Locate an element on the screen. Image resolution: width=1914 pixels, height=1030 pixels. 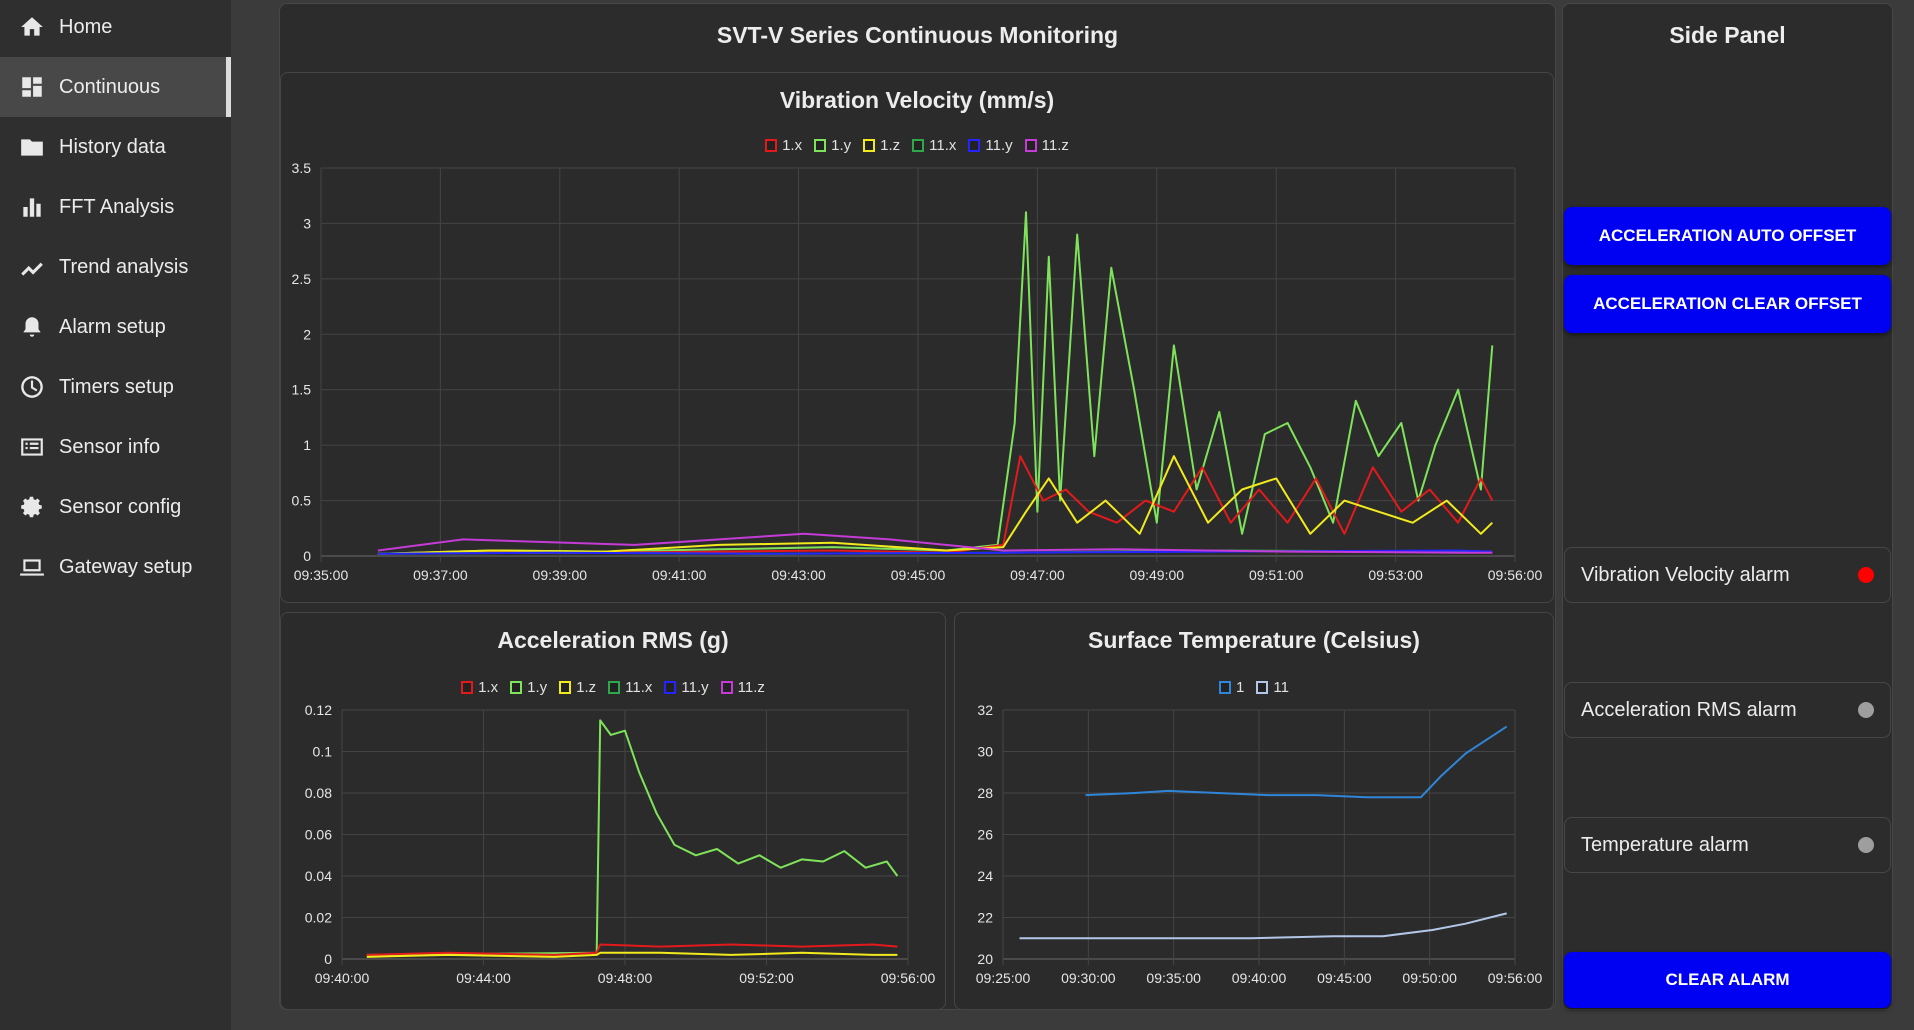
legend-label: 1.z is located at coordinates (890, 145).